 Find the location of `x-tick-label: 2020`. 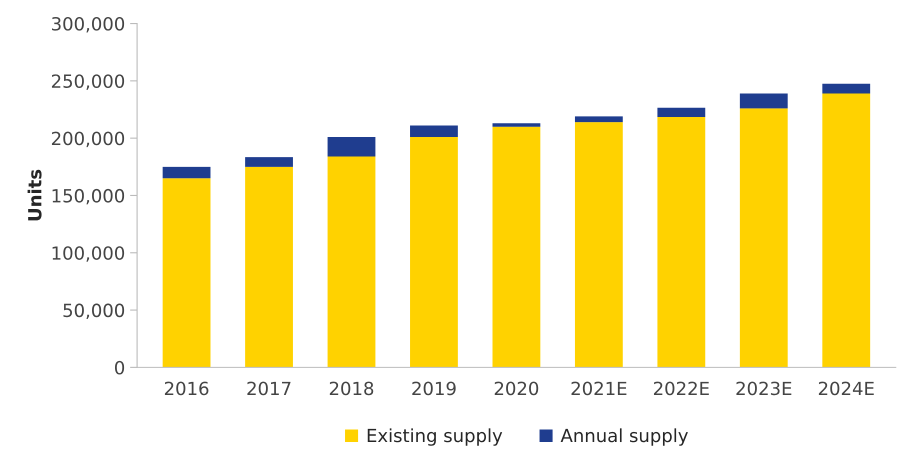

x-tick-label: 2020 is located at coordinates (516, 389).